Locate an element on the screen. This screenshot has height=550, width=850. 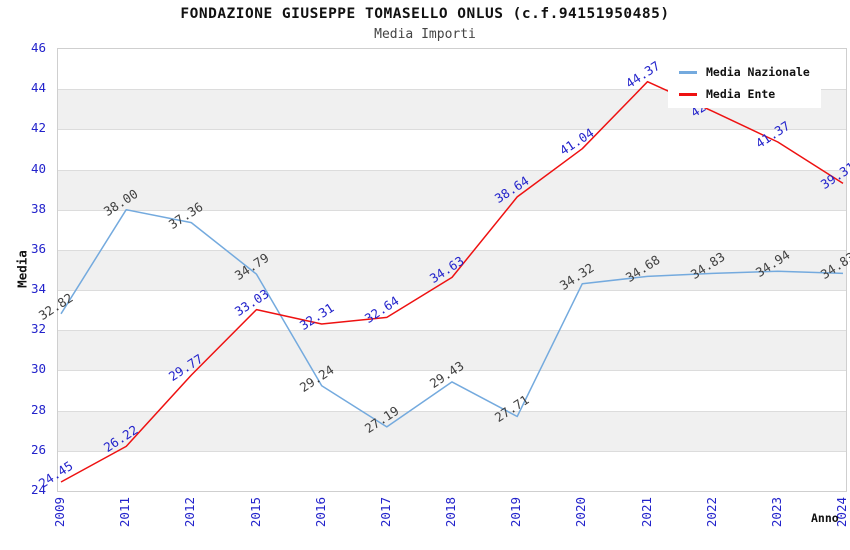
x-tick-label: 2016 is located at coordinates (320, 512).